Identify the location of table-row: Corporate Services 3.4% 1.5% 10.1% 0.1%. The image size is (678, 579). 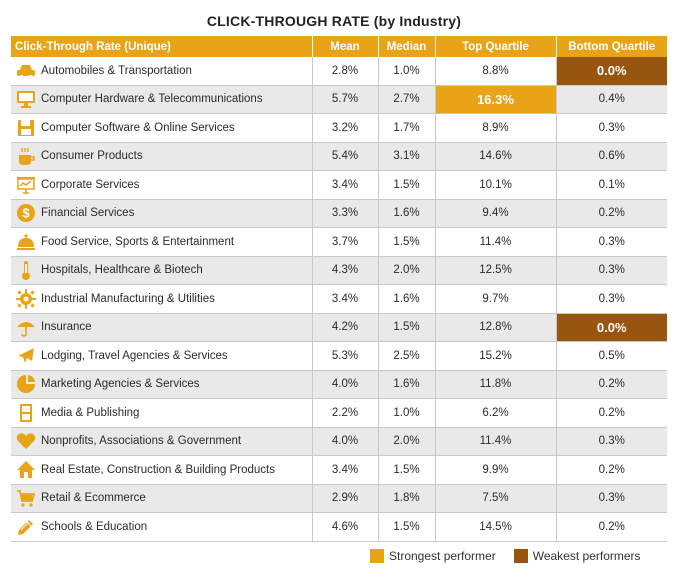
(339, 185).